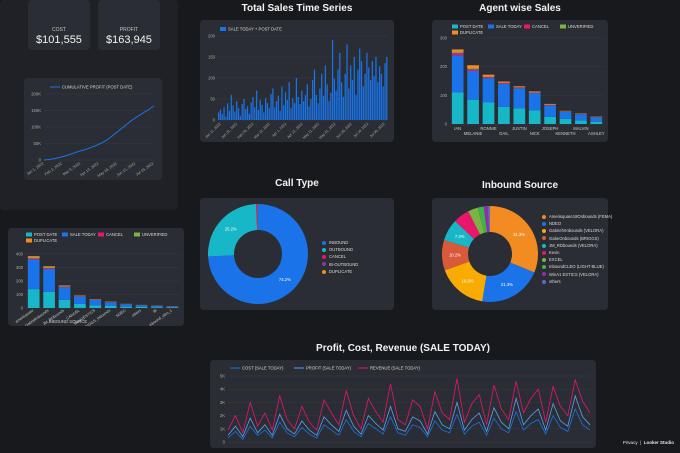 Image resolution: width=680 pixels, height=453 pixels. I want to click on call-type-legend-item: INBOUND, so click(340, 242).